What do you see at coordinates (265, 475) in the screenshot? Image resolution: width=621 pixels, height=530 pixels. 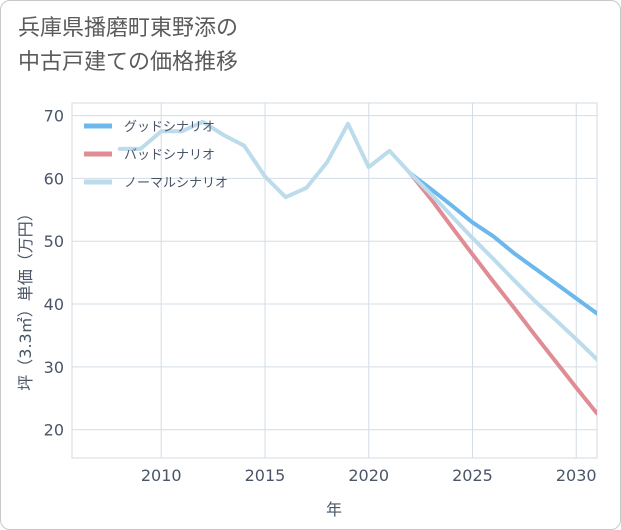 I see `x-tick-label: 2015` at bounding box center [265, 475].